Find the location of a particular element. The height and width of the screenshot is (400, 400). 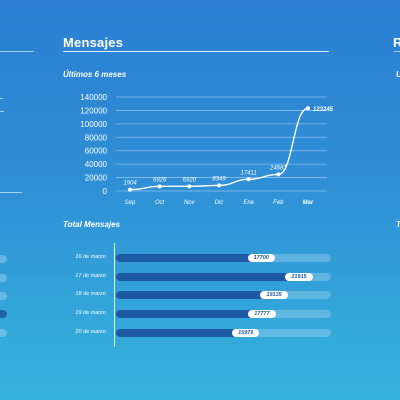

bar-category-label: 20 de marzo is located at coordinates (90, 332).